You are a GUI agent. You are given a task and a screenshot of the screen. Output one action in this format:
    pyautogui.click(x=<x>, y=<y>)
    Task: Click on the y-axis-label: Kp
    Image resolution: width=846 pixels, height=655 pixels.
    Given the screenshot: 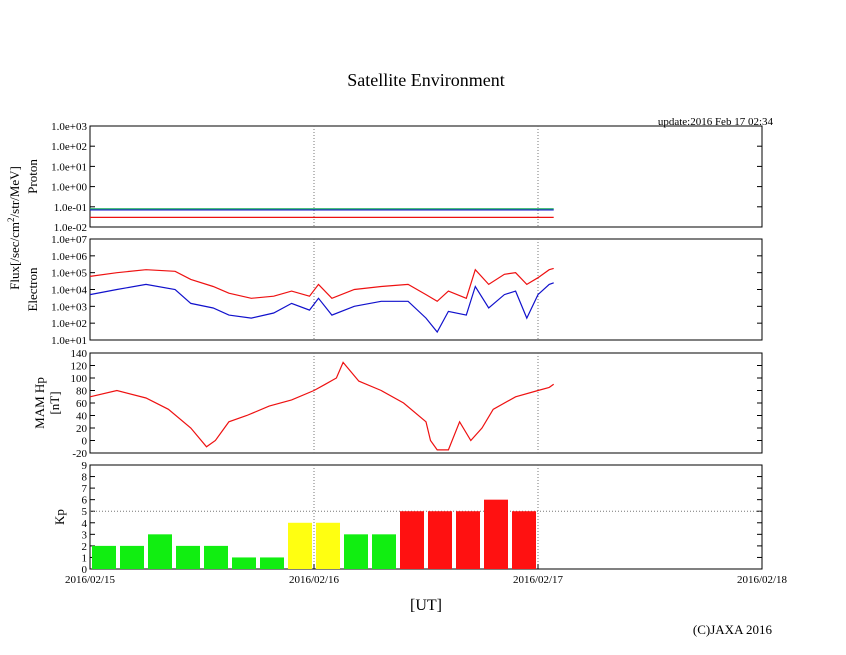 What is the action you would take?
    pyautogui.click(x=59, y=517)
    